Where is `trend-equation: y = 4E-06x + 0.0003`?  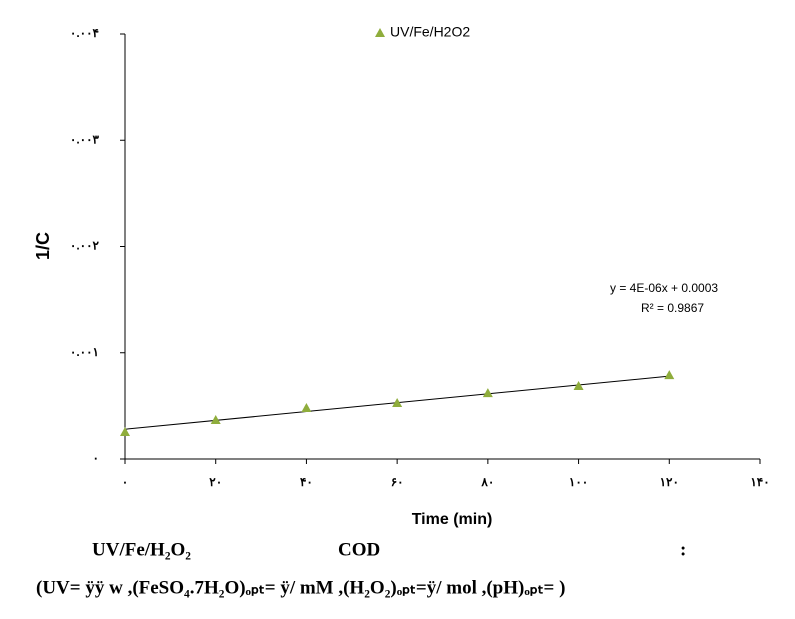 trend-equation: y = 4E-06x + 0.0003 is located at coordinates (664, 288).